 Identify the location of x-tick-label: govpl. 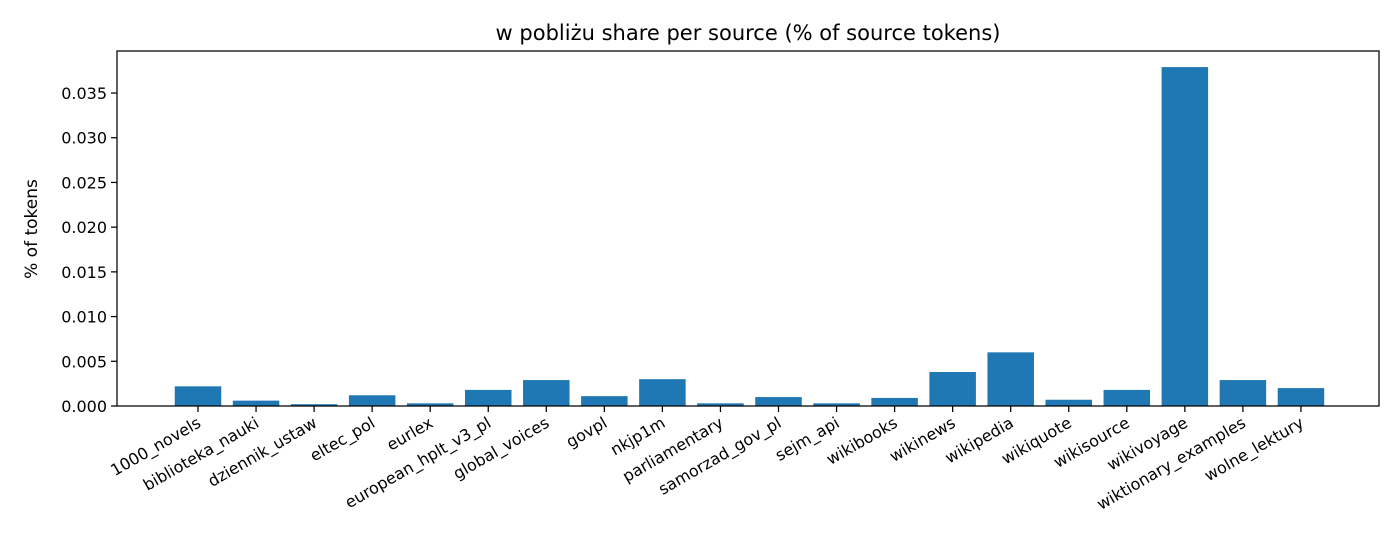
(587, 432).